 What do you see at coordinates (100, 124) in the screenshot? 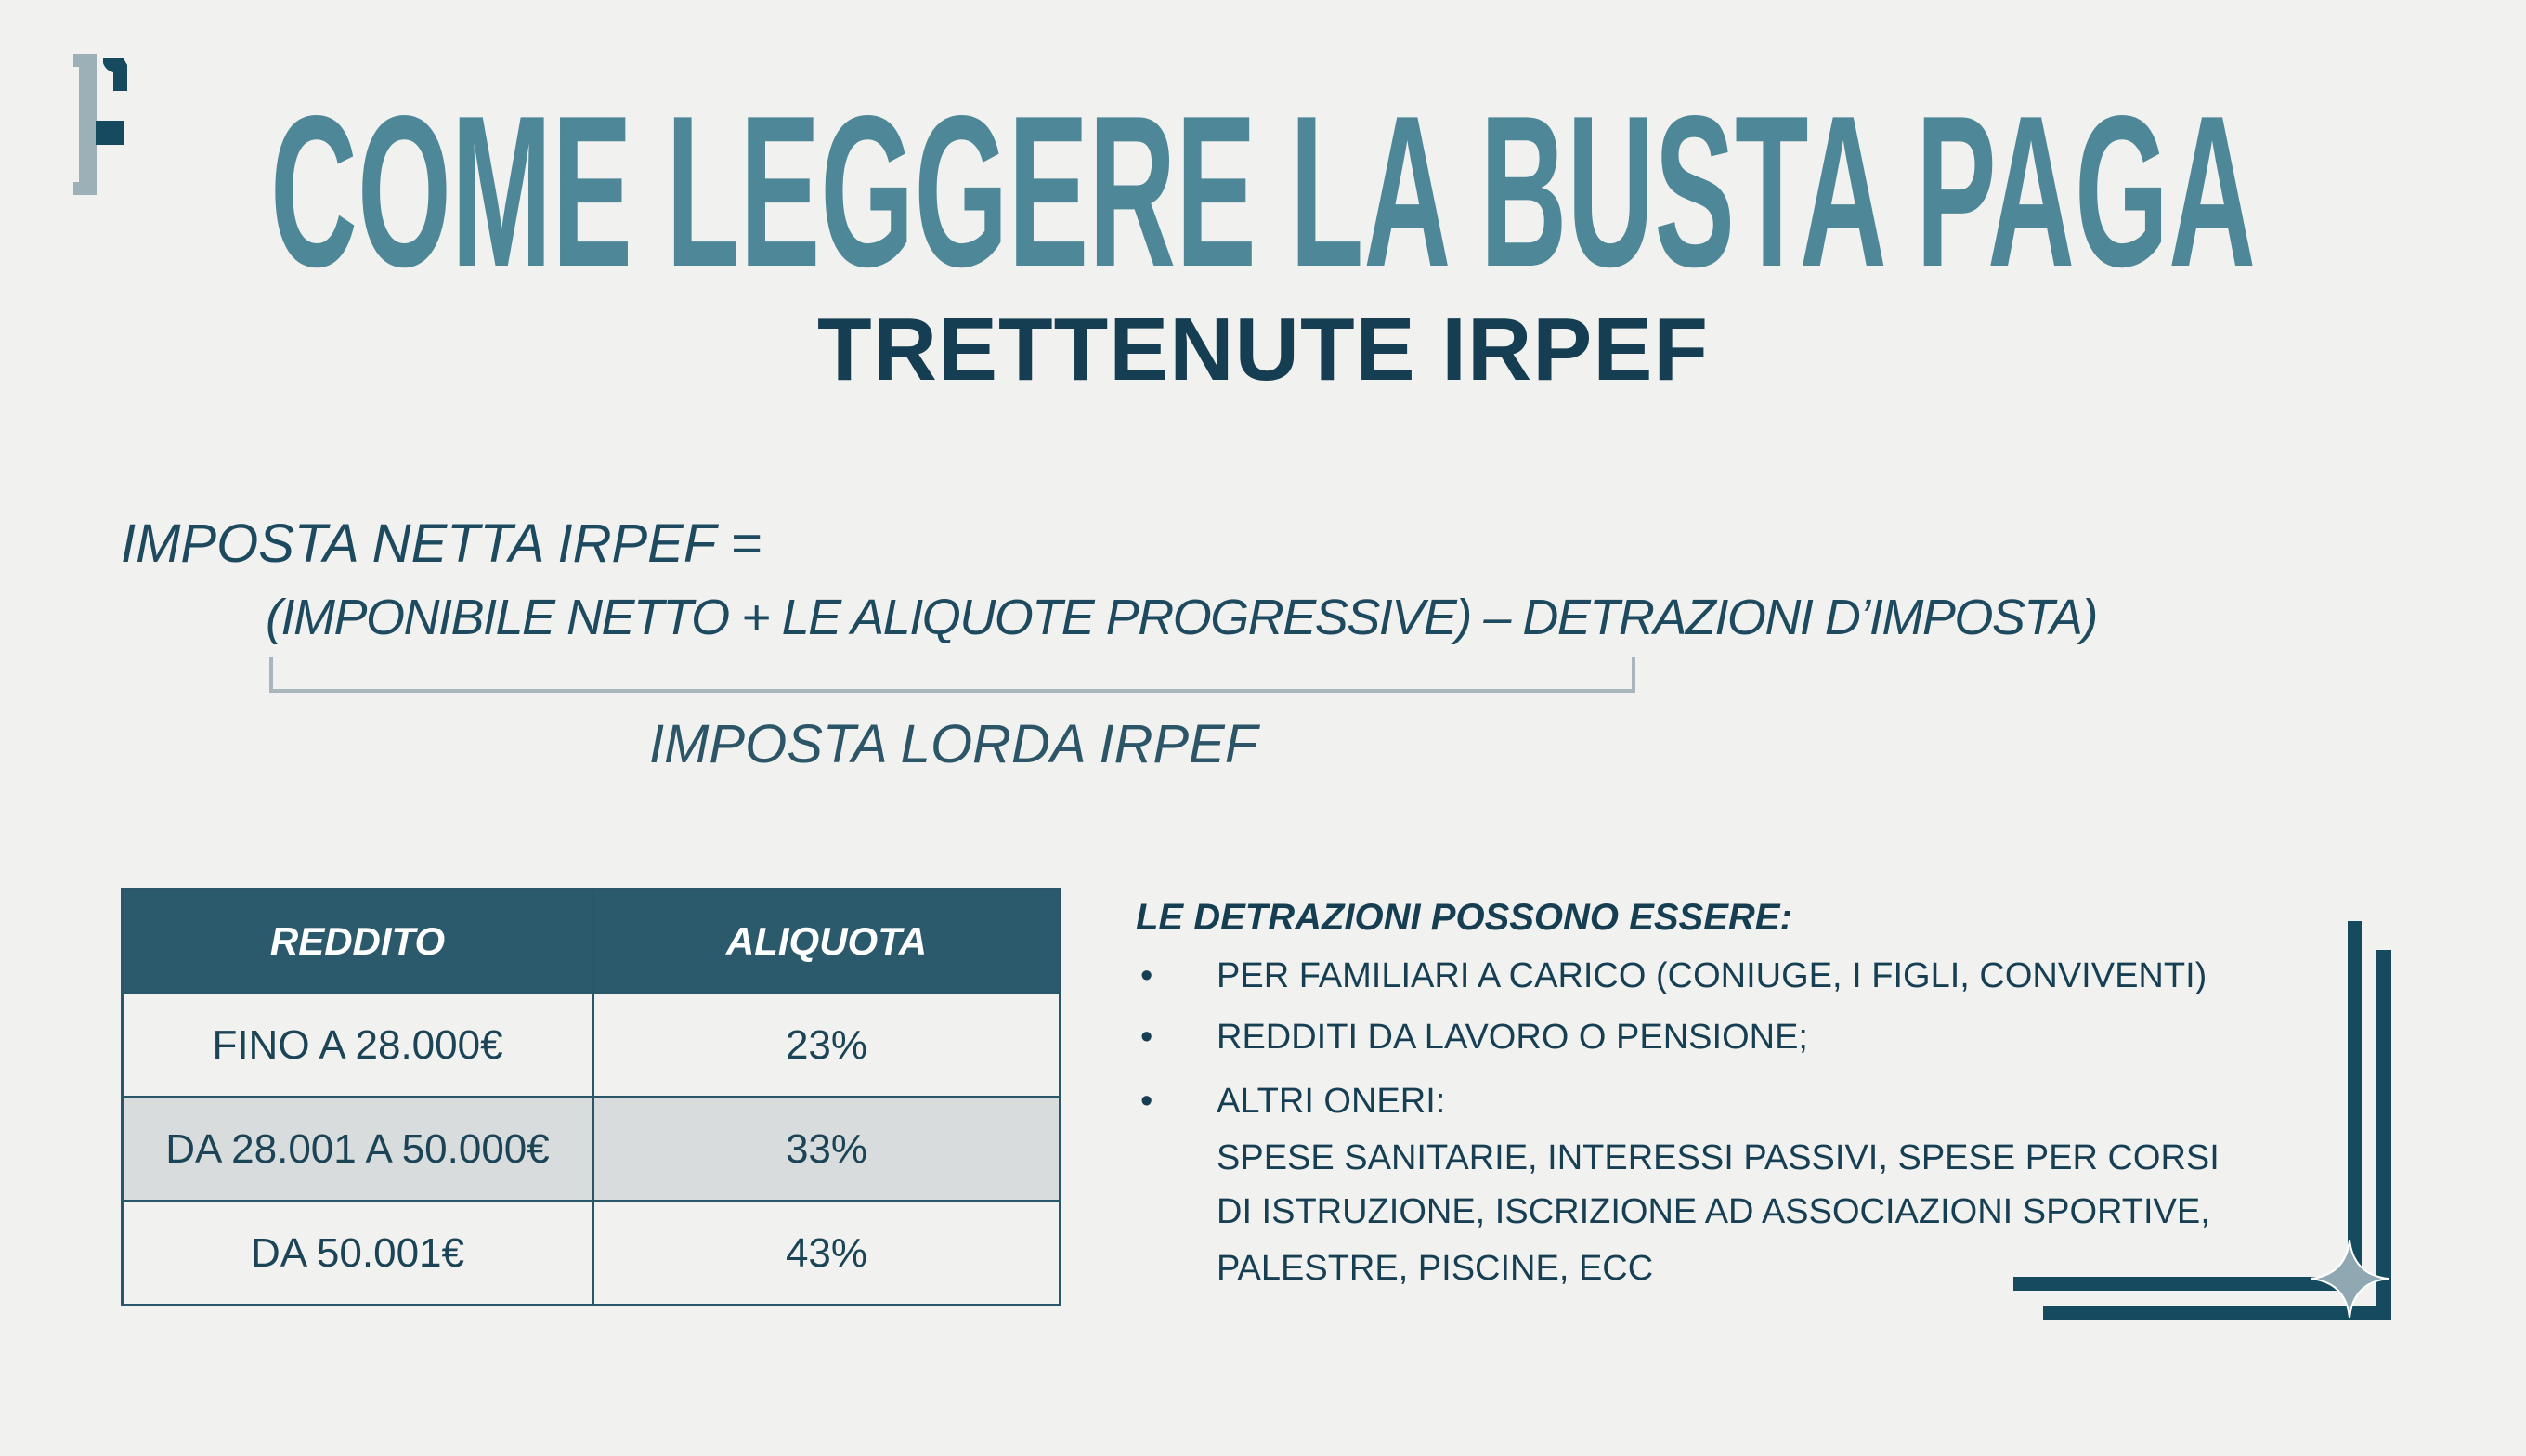
I see `logo-f-icon` at bounding box center [100, 124].